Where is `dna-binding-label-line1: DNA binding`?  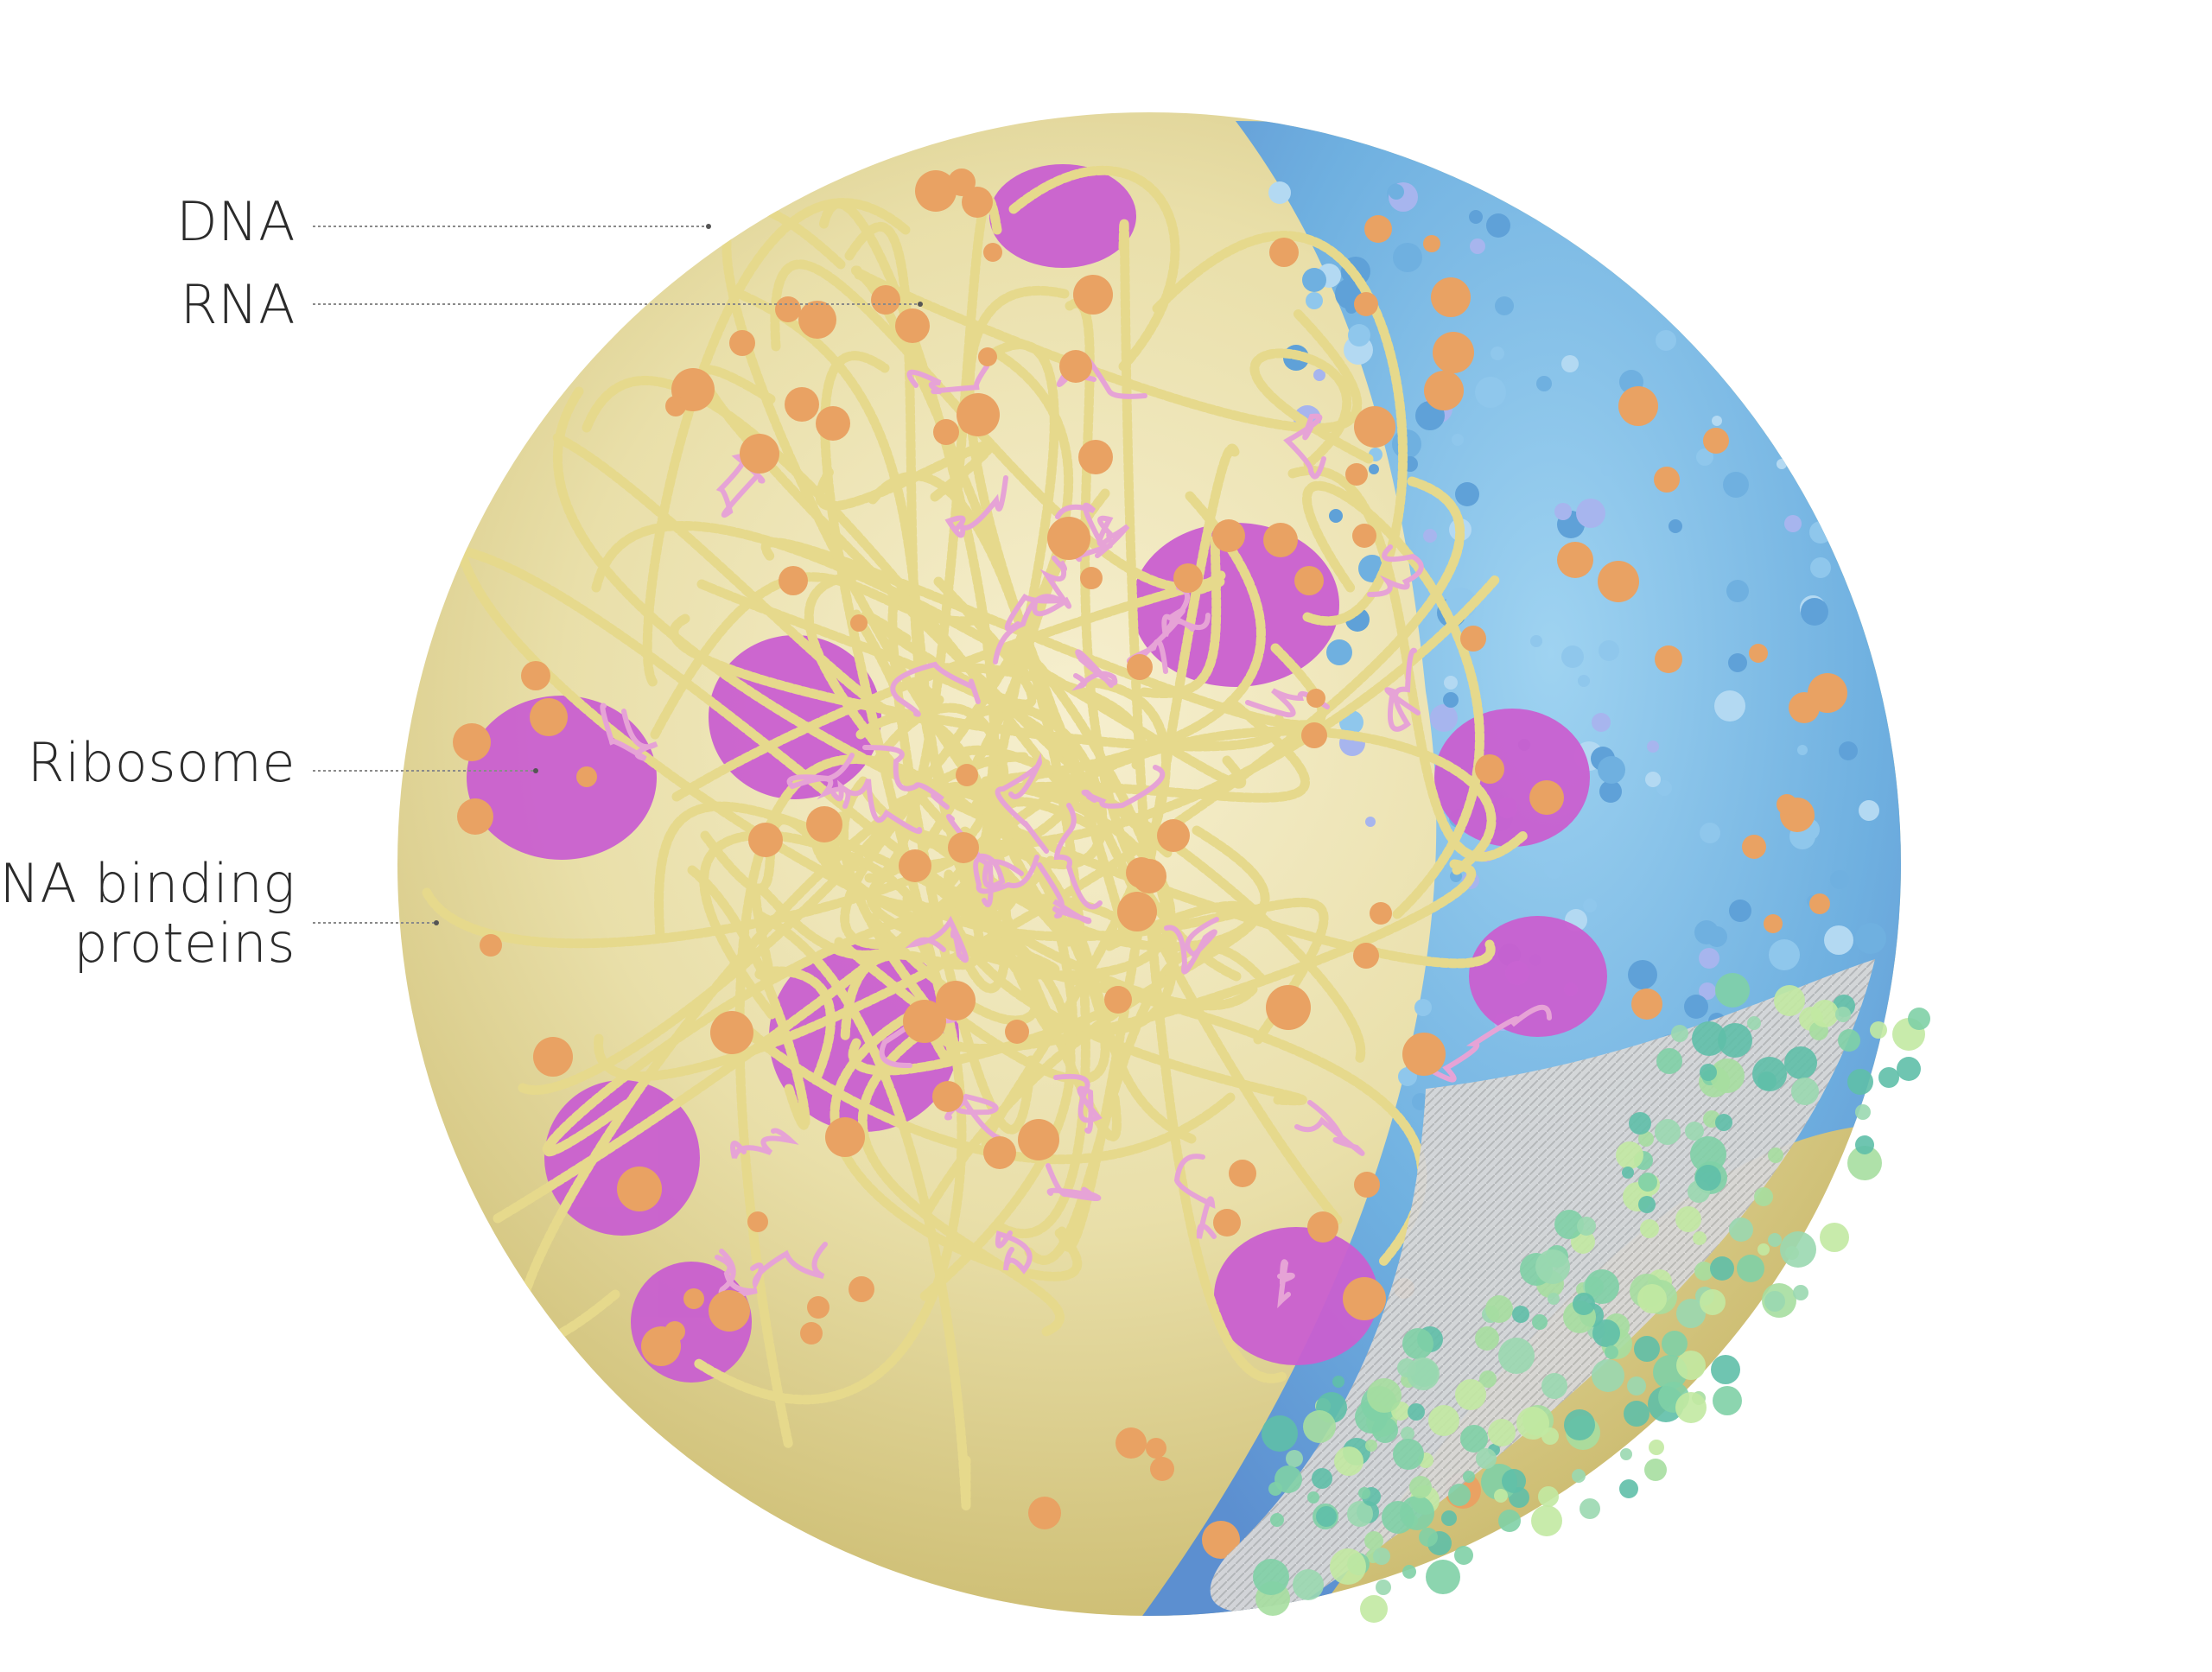 dna-binding-label-line1: DNA binding is located at coordinates (148, 883).